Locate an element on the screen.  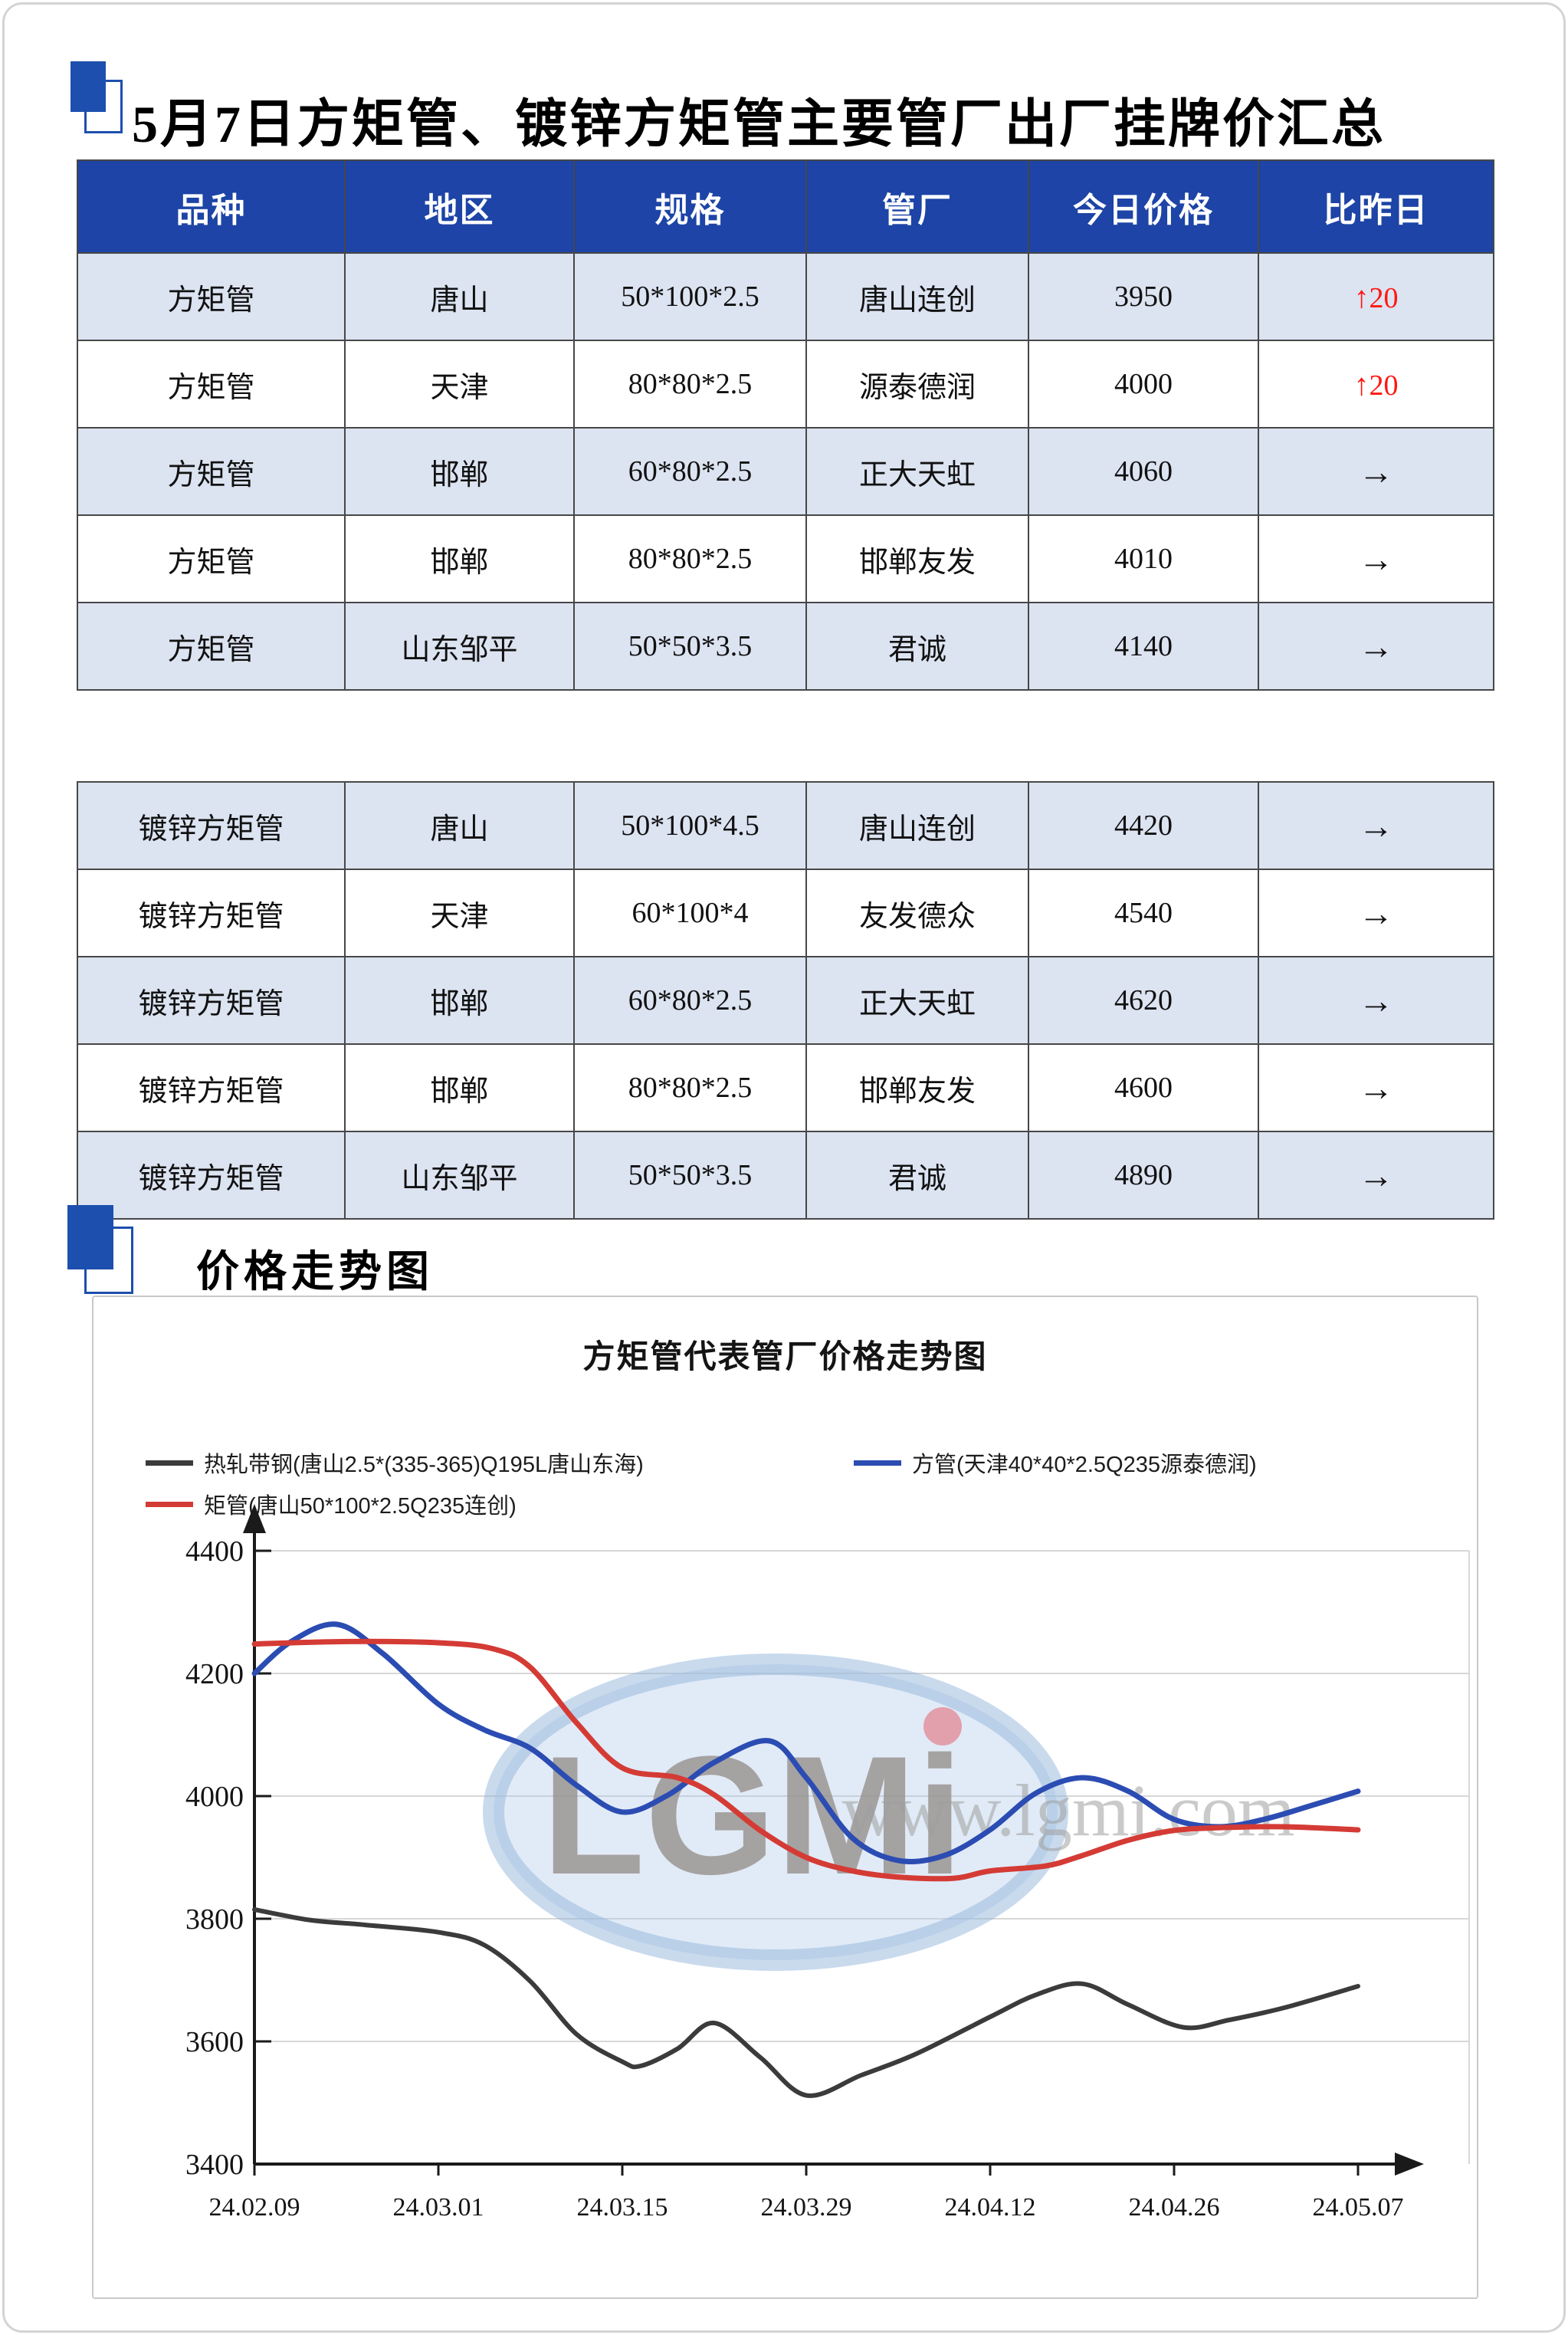
table-row: 镀锌方矩管 邯郸 60*80*2.5 正大天虹 4620 → is located at coordinates (785, 1000).